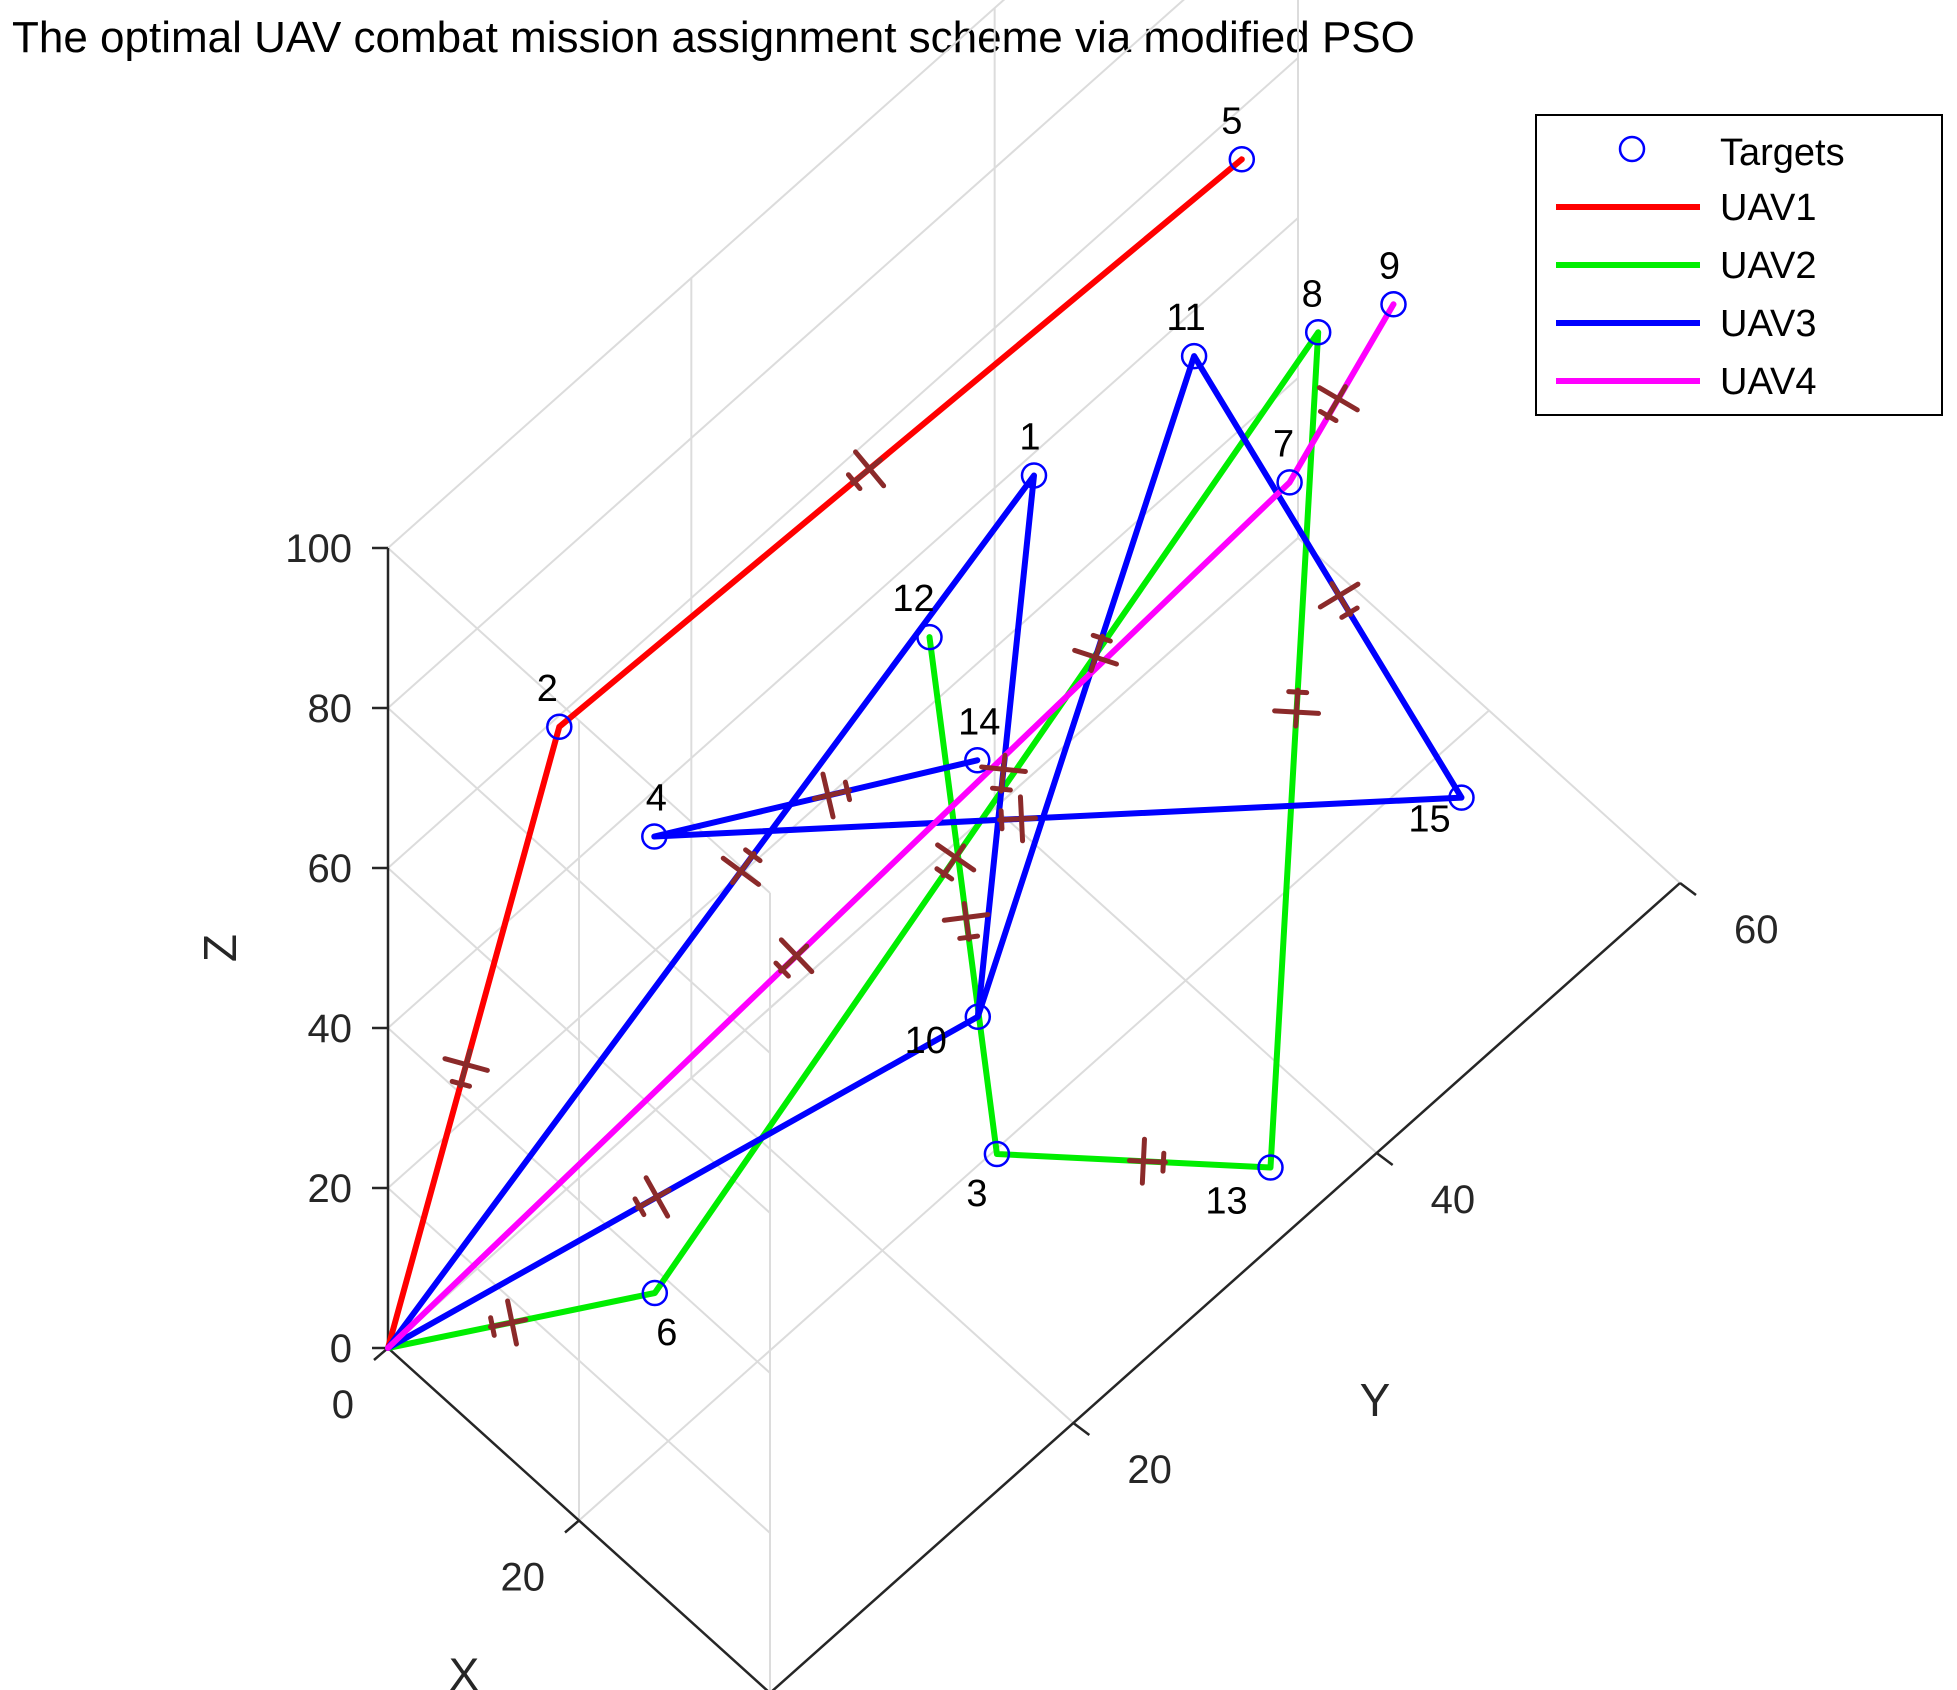 Image resolution: width=1957 pixels, height=1690 pixels. What do you see at coordinates (1389, 266) in the screenshot?
I see `target-label-9: 9` at bounding box center [1389, 266].